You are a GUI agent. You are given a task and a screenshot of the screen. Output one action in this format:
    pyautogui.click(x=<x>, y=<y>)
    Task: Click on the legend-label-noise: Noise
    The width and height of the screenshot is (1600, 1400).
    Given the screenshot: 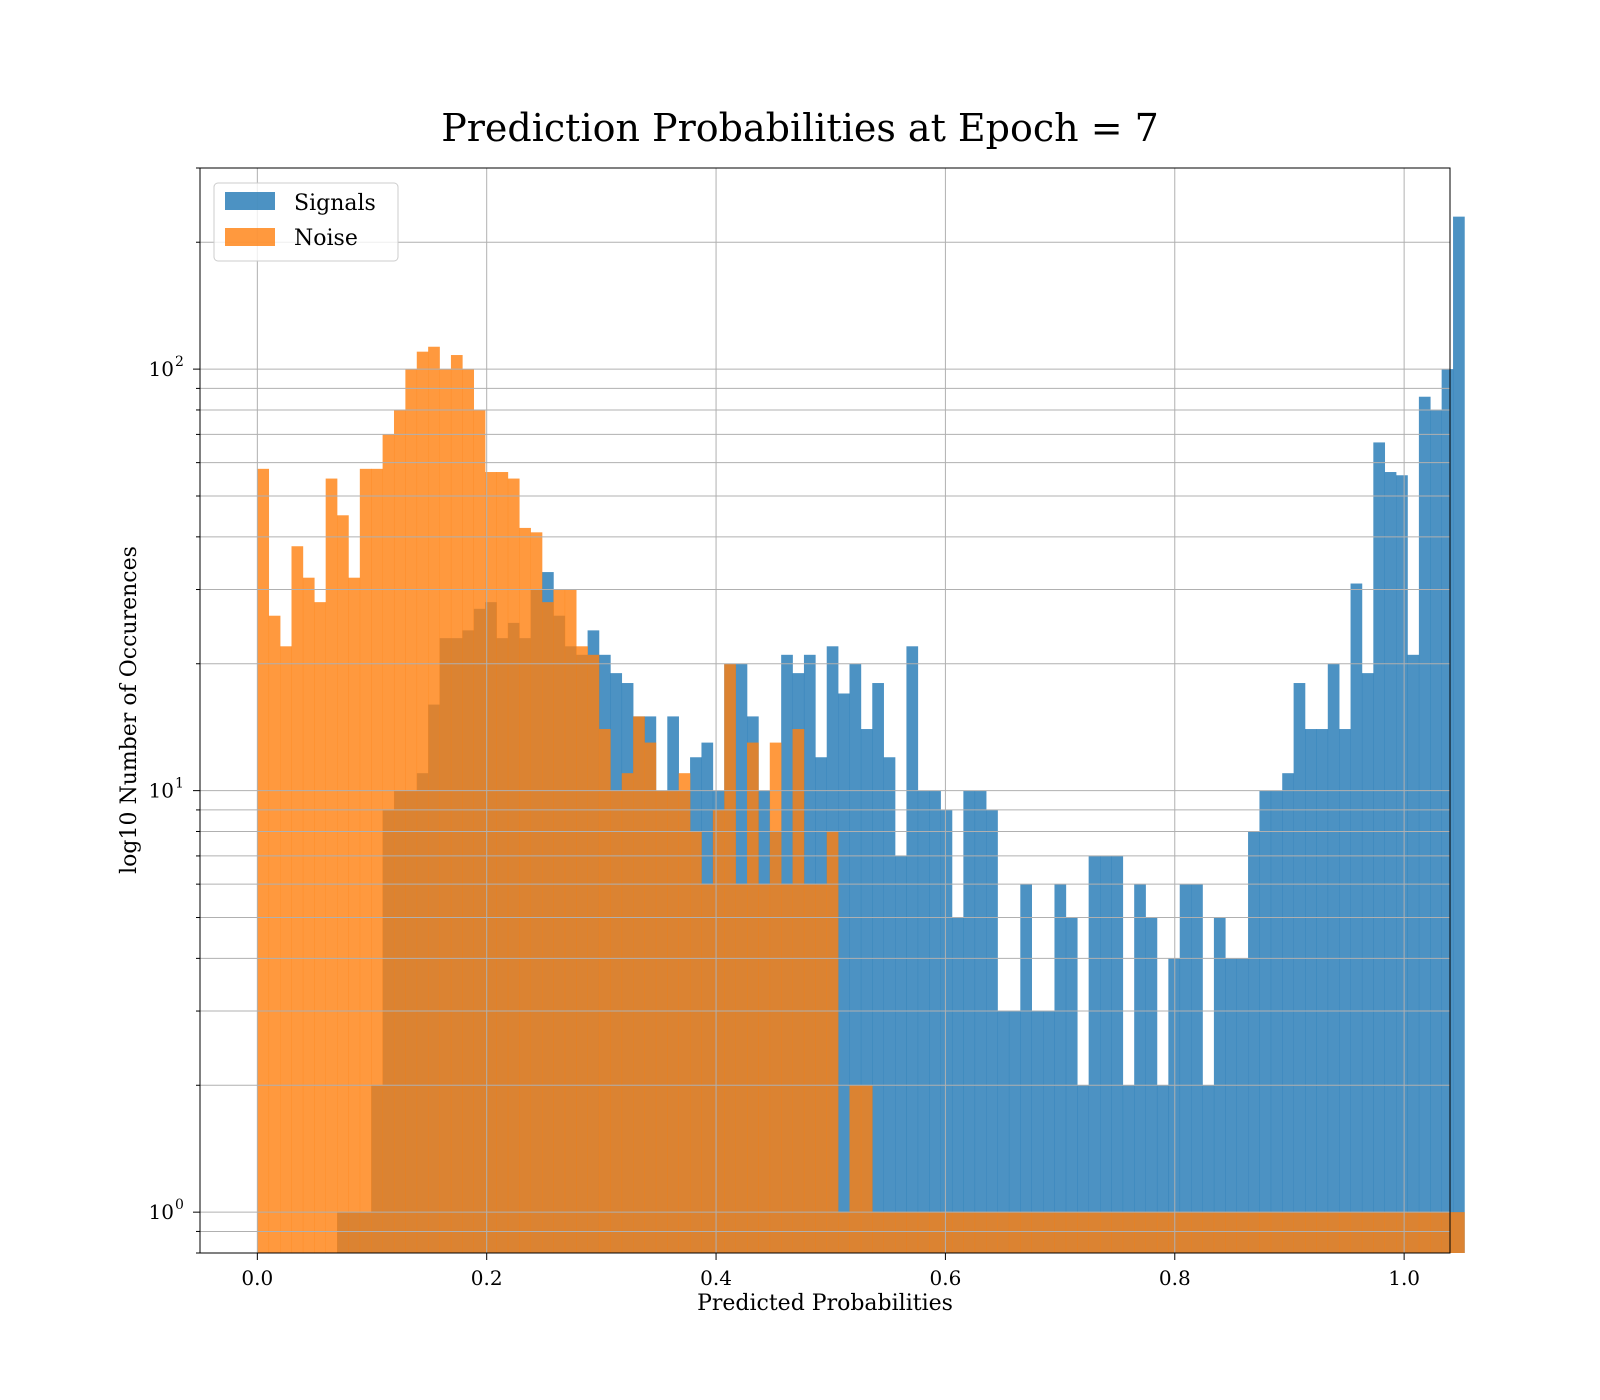 What is the action you would take?
    pyautogui.click(x=326, y=238)
    